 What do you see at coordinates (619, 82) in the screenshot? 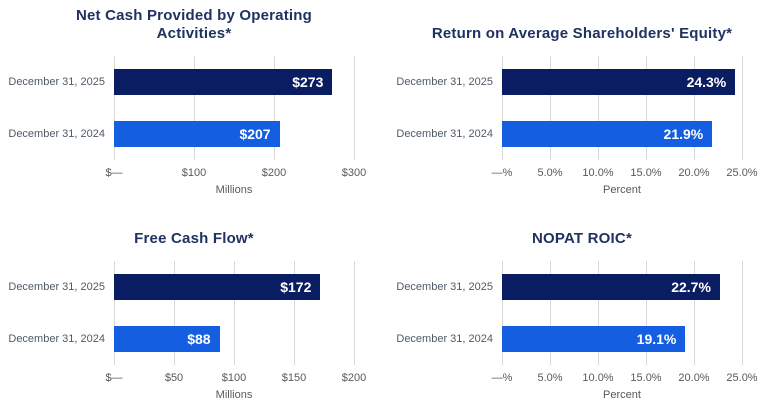
I see `bar-2025: 24.3%` at bounding box center [619, 82].